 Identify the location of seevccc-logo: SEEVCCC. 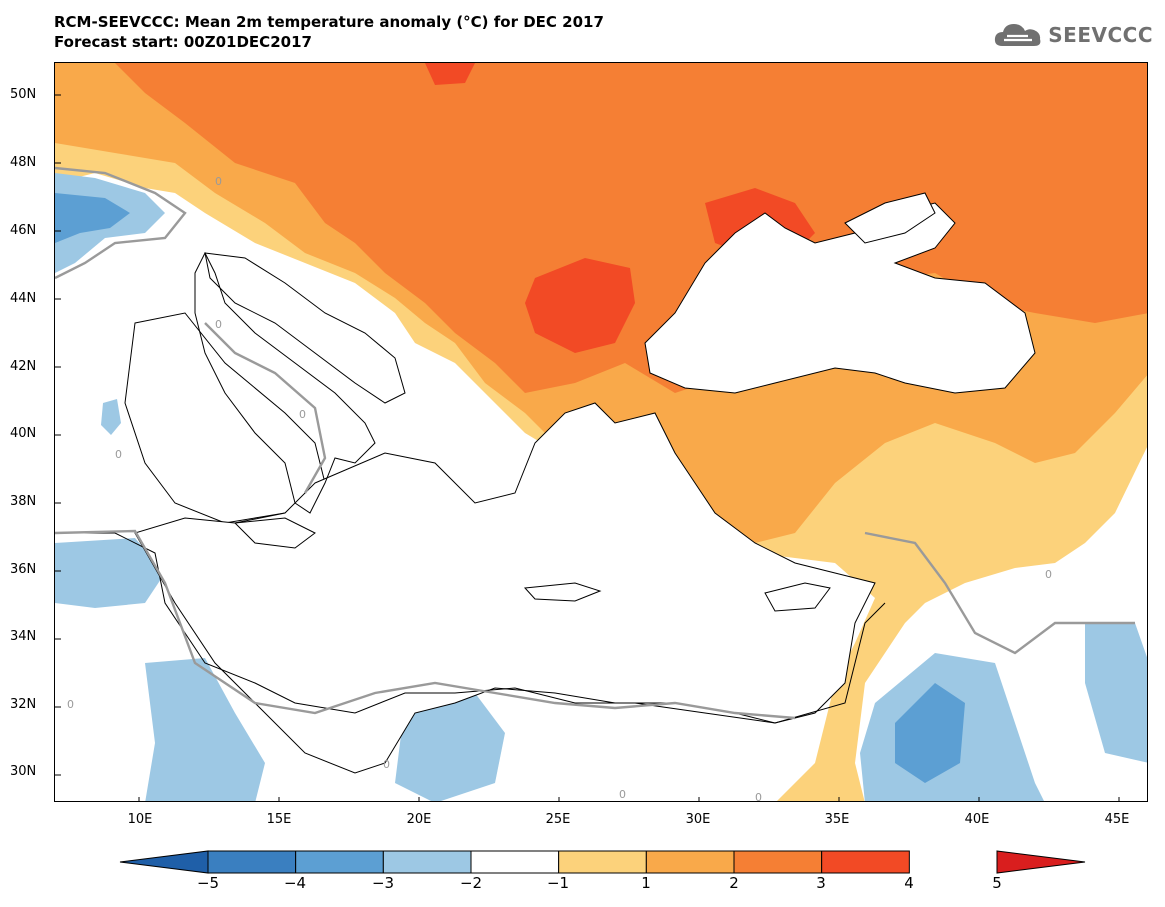
(1072, 35).